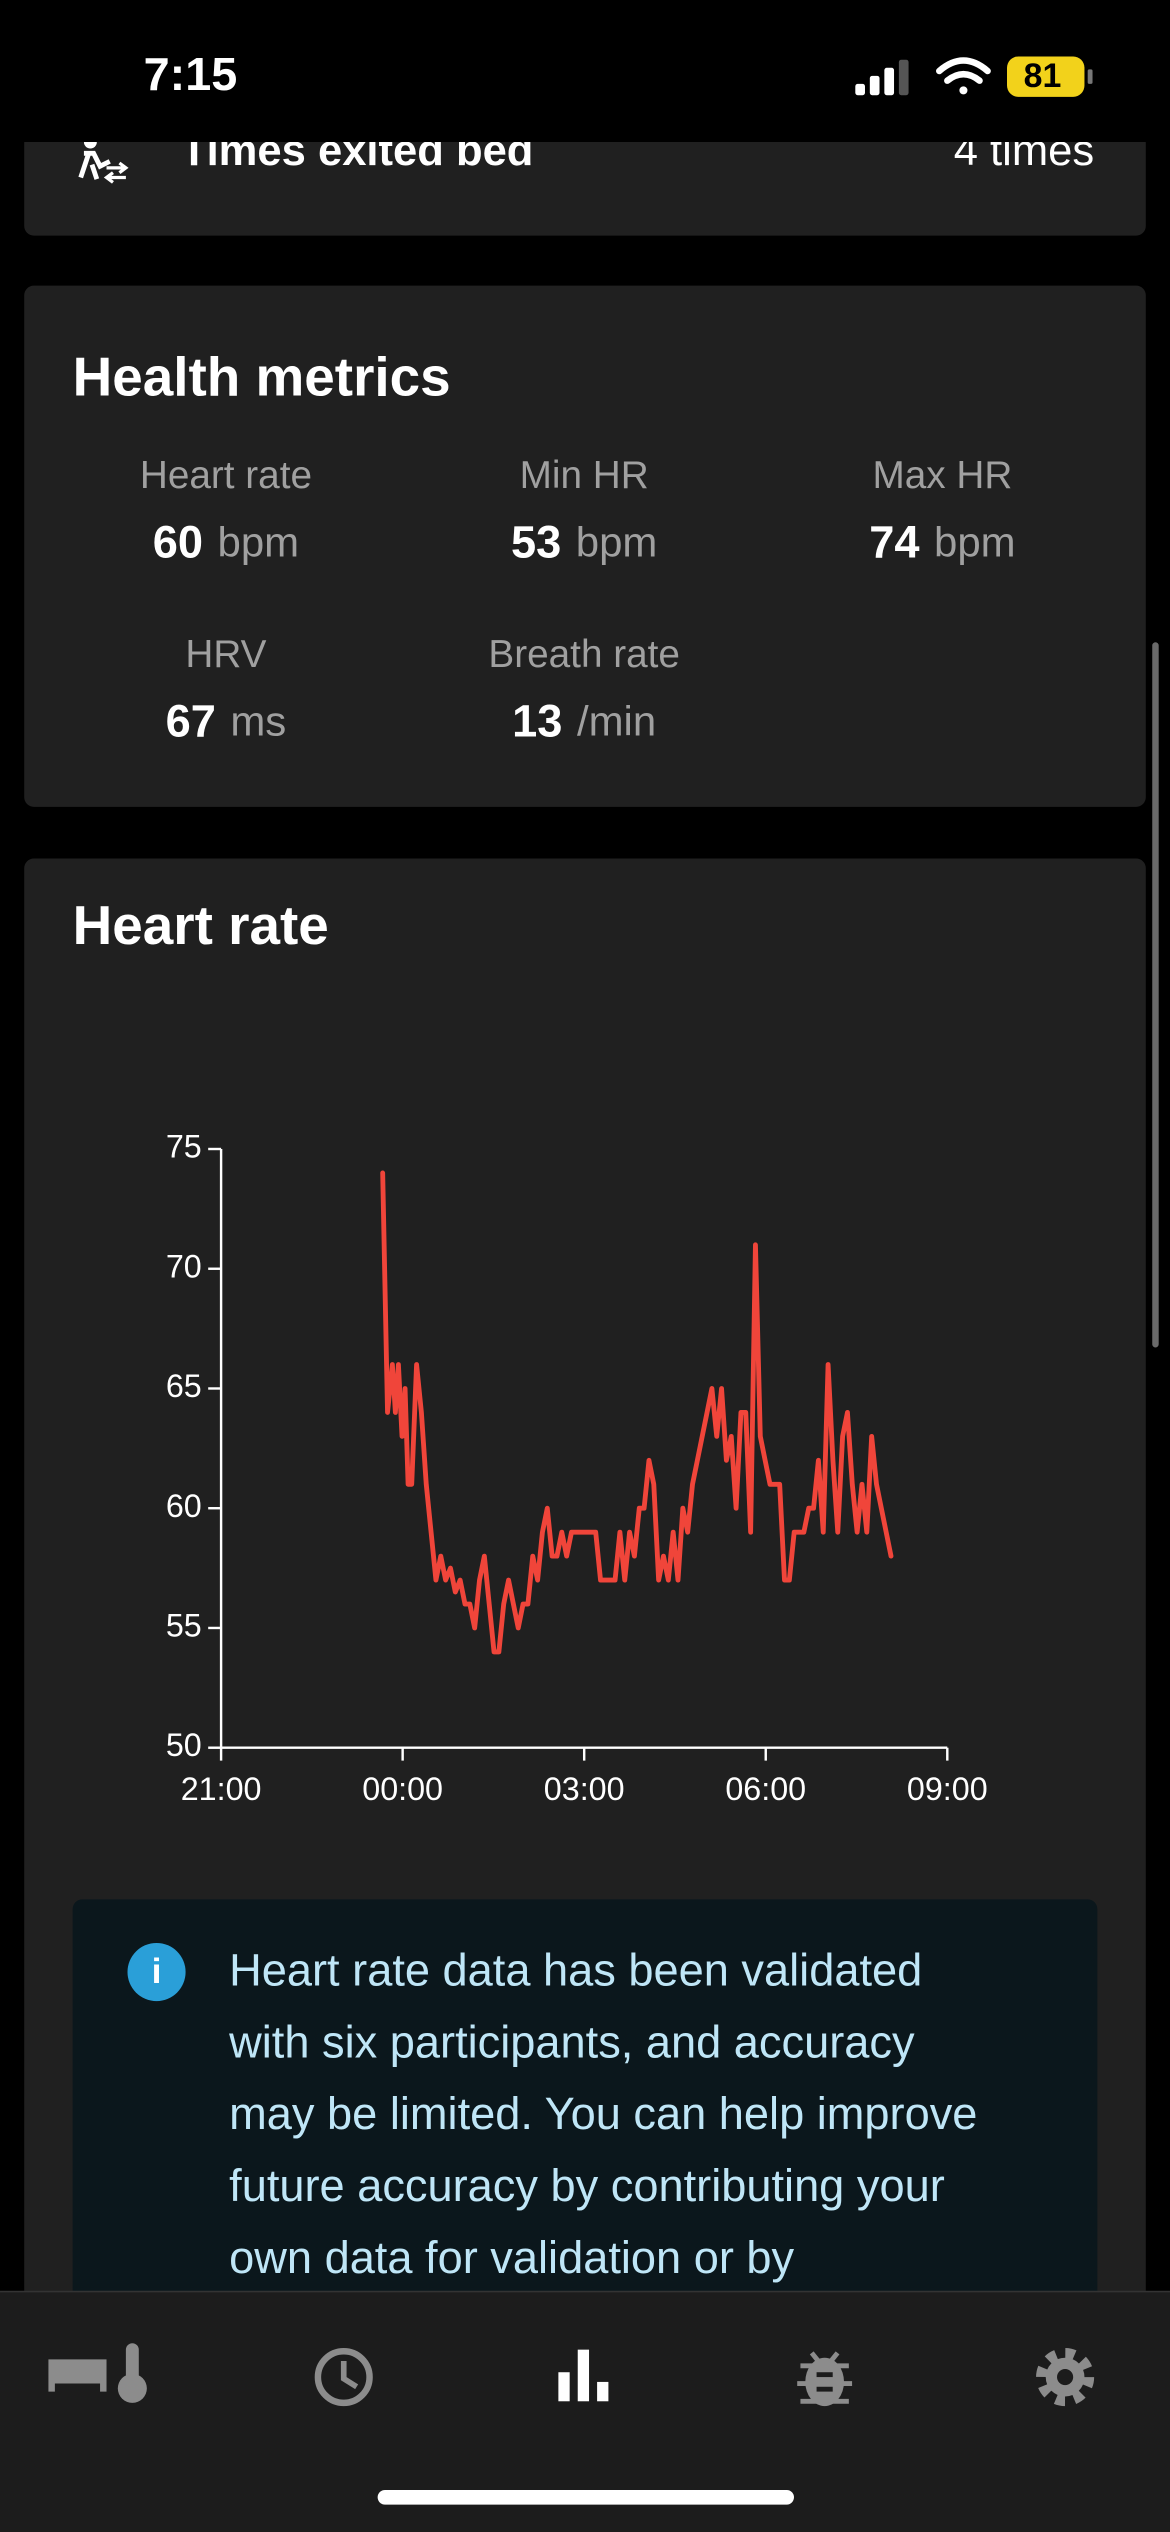 The width and height of the screenshot is (1170, 2532). What do you see at coordinates (894, 541) in the screenshot?
I see `metric-number: 74` at bounding box center [894, 541].